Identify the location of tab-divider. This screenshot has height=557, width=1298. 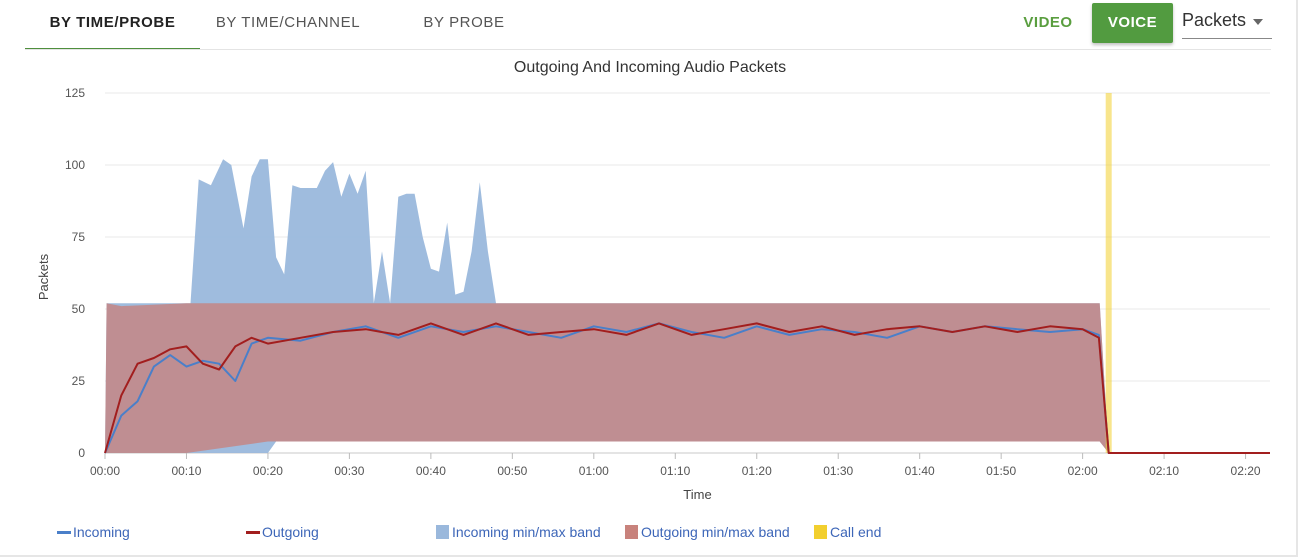
(648, 49).